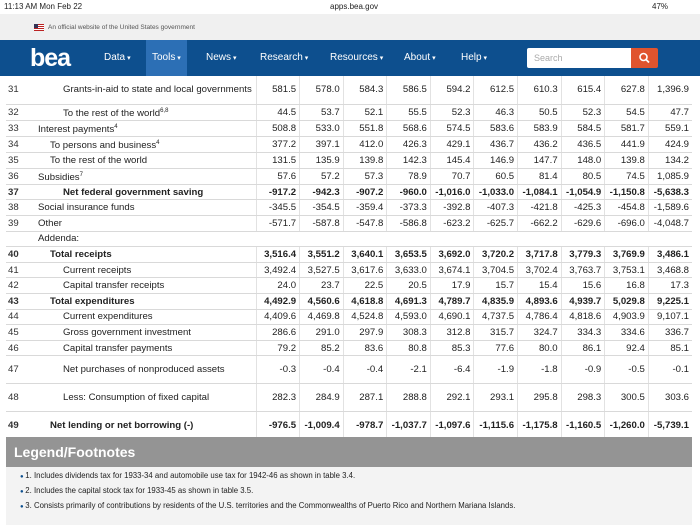  What do you see at coordinates (582, 270) in the screenshot?
I see `value-cell: 3,763.7` at bounding box center [582, 270].